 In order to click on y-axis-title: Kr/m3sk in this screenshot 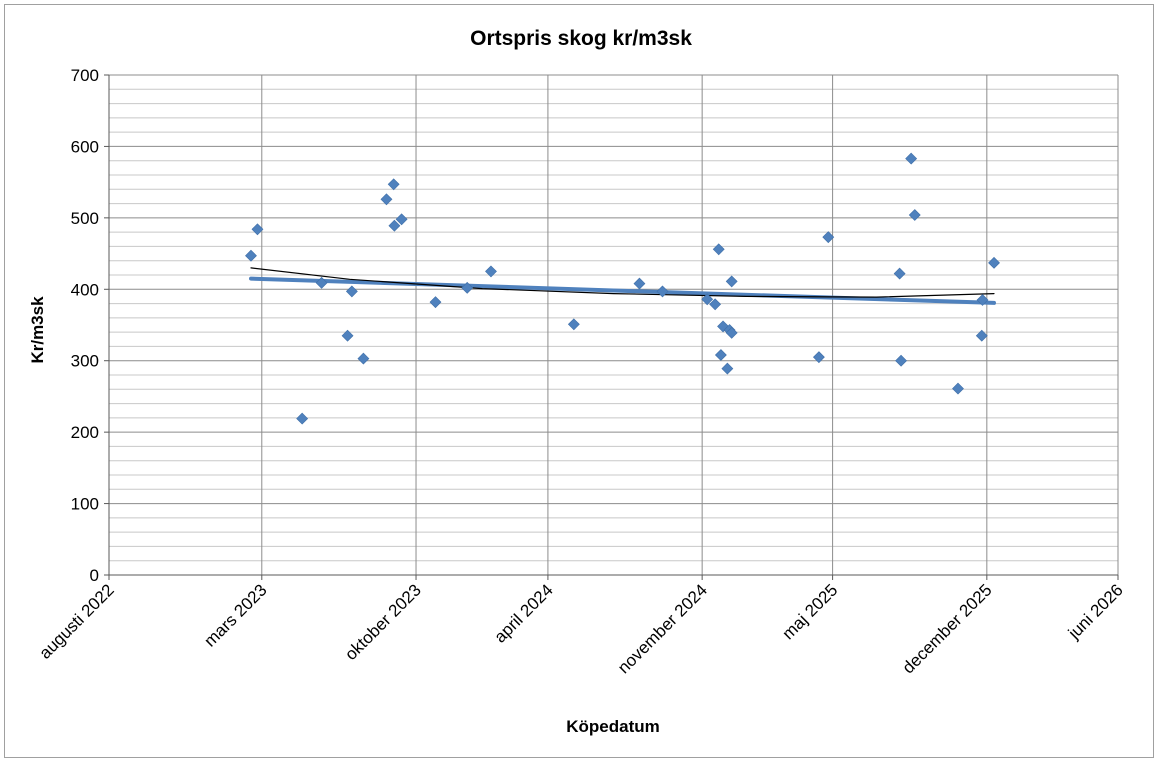, I will do `click(37, 330)`.